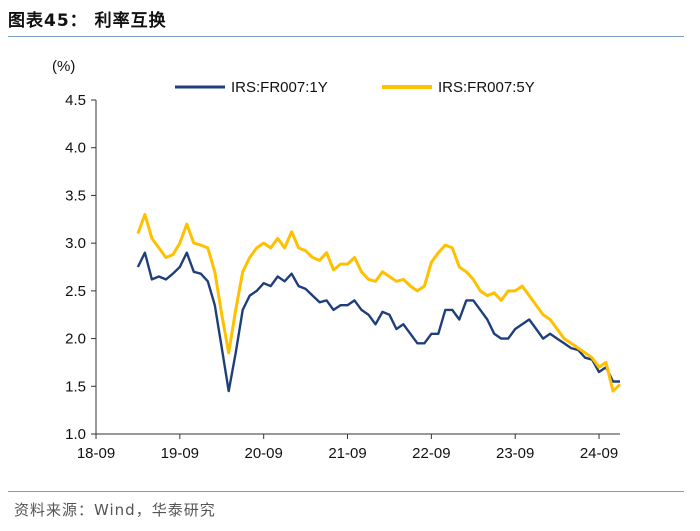 This screenshot has width=700, height=531. Describe the element at coordinates (75, 100) in the screenshot. I see `y-tick-label: 4.5` at that location.